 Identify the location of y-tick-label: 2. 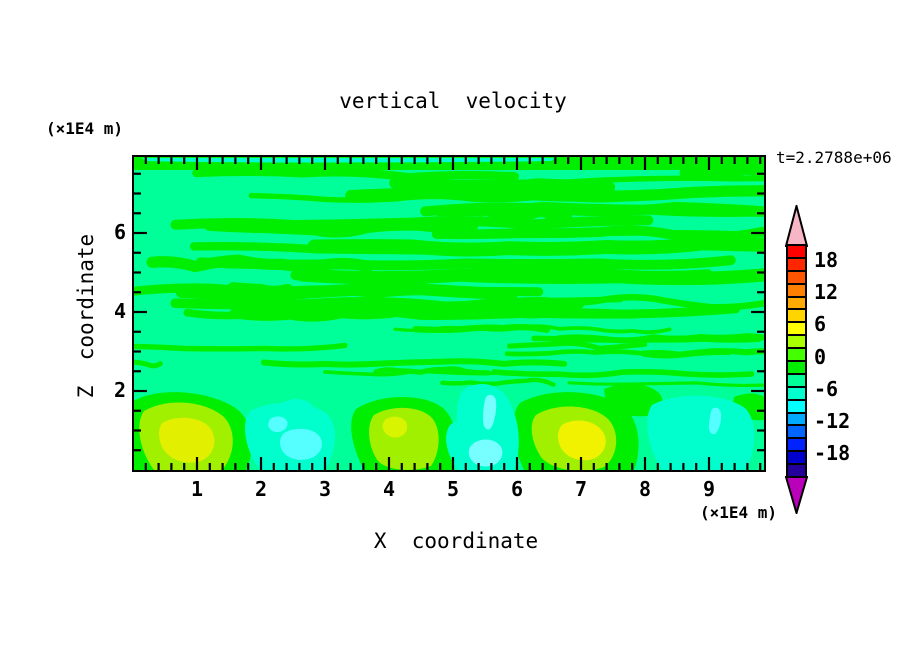
(119, 389).